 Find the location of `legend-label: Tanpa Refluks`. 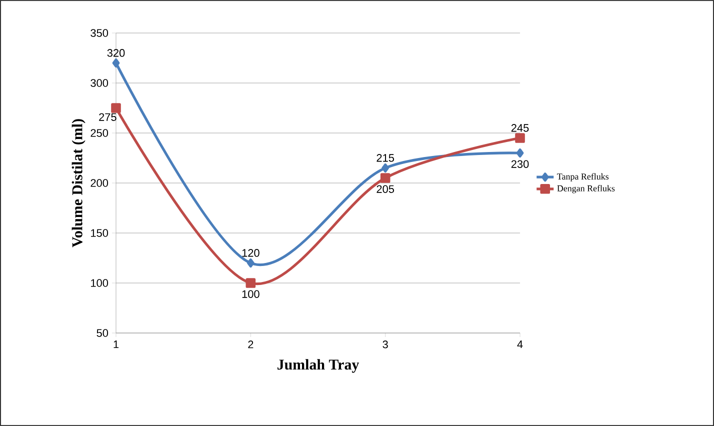

legend-label: Tanpa Refluks is located at coordinates (583, 177).